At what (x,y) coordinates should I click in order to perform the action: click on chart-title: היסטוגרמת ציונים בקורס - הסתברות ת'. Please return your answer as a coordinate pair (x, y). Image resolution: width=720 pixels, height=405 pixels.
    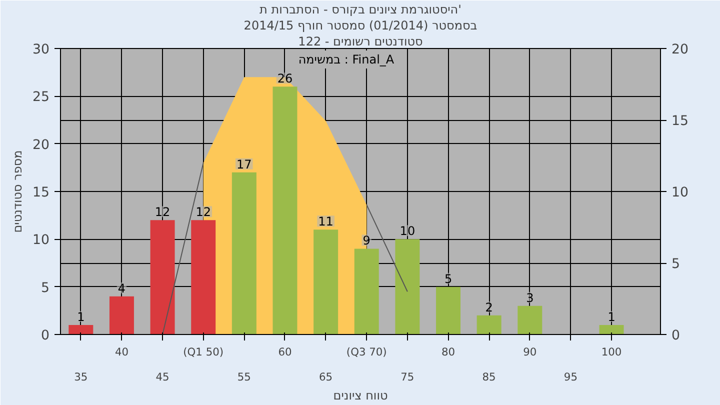
    Looking at the image, I should click on (361, 9).